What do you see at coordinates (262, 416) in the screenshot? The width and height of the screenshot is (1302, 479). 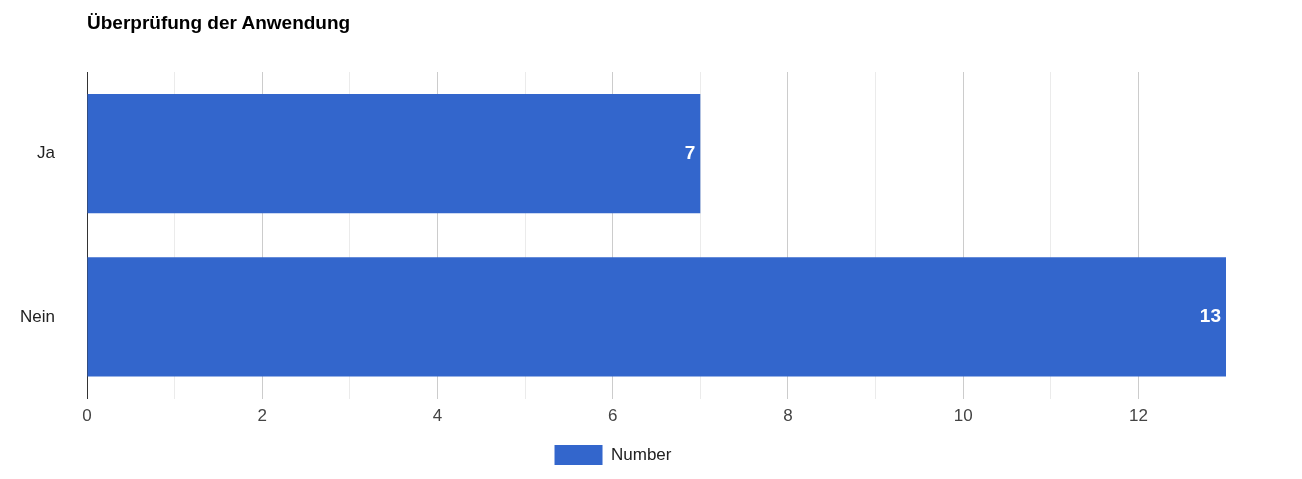 I see `x-tick-label: 2` at bounding box center [262, 416].